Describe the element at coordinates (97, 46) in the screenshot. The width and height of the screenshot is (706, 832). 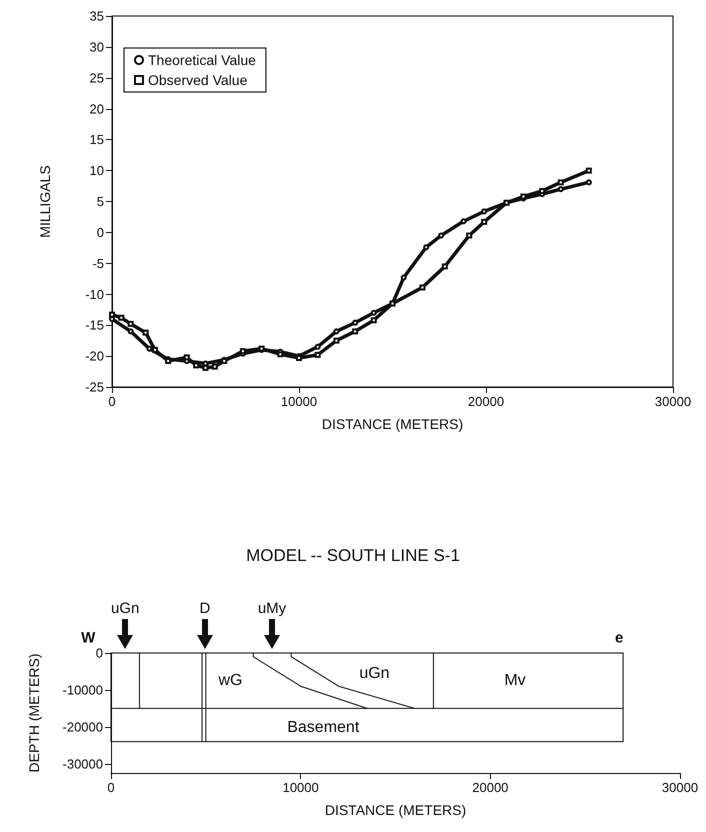
I see `y-tick-label: 30` at that location.